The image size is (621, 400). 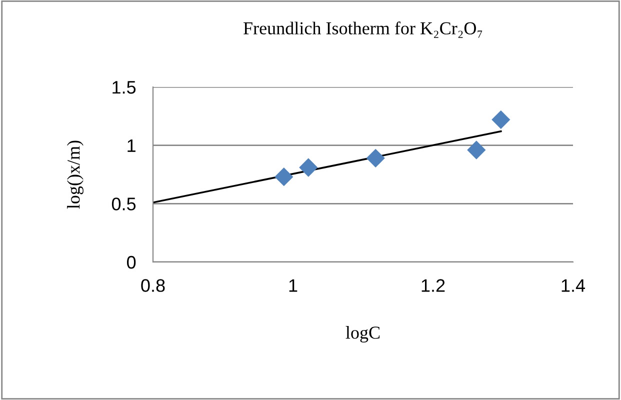 What do you see at coordinates (131, 262) in the screenshot?
I see `y-tick-label: 0` at bounding box center [131, 262].